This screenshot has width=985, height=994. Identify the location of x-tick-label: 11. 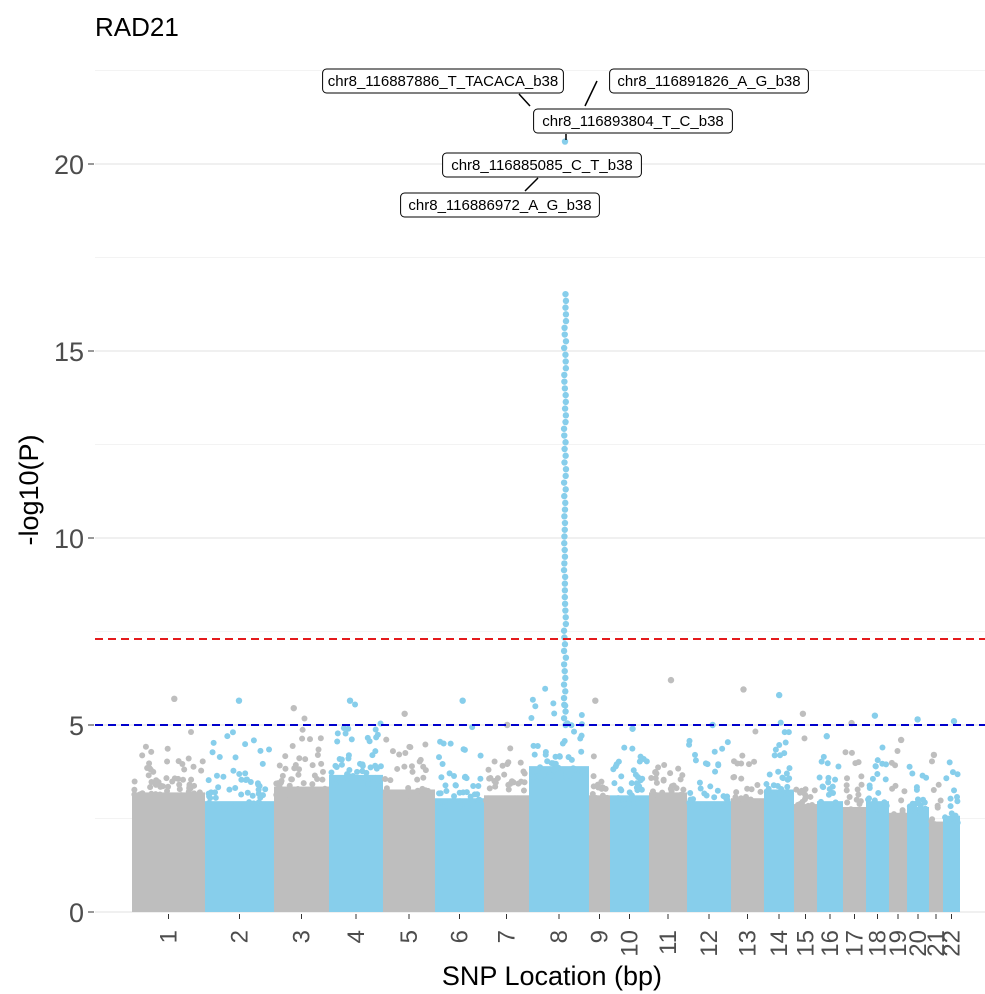
(668, 942).